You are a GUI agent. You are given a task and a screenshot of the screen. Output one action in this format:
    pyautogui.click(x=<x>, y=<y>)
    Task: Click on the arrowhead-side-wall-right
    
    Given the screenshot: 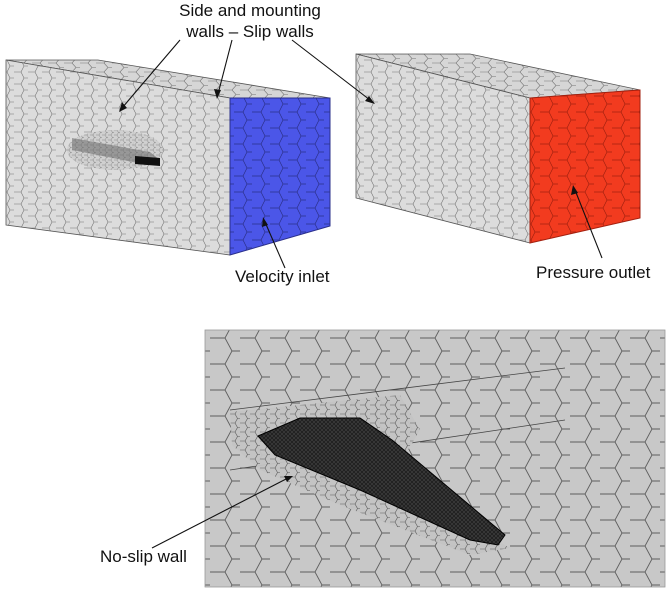 What is the action you would take?
    pyautogui.click(x=370, y=100)
    